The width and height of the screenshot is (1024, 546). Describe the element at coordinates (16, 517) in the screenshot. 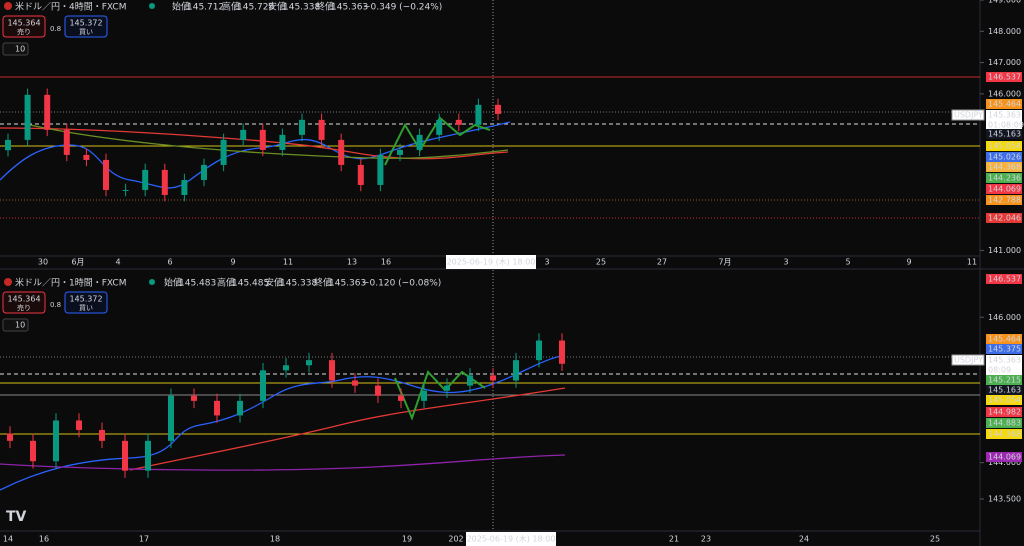

I see `logo: TV` at that location.